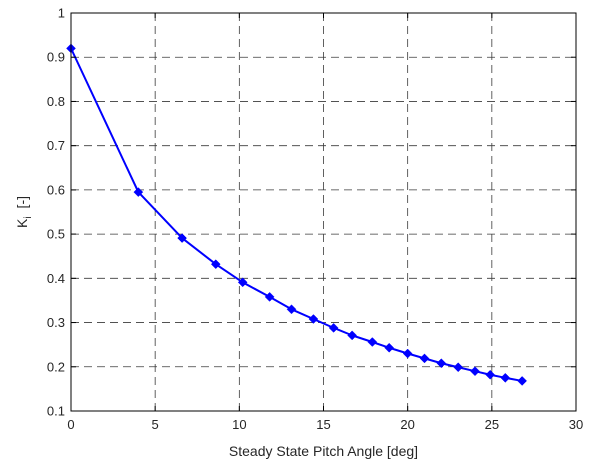 Image resolution: width=593 pixels, height=467 pixels. I want to click on y-axis-label-unit: [-], so click(22, 202).